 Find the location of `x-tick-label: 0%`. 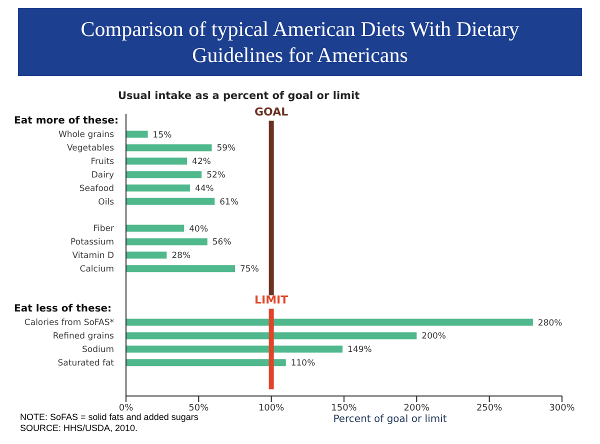

x-tick-label: 0% is located at coordinates (126, 408).